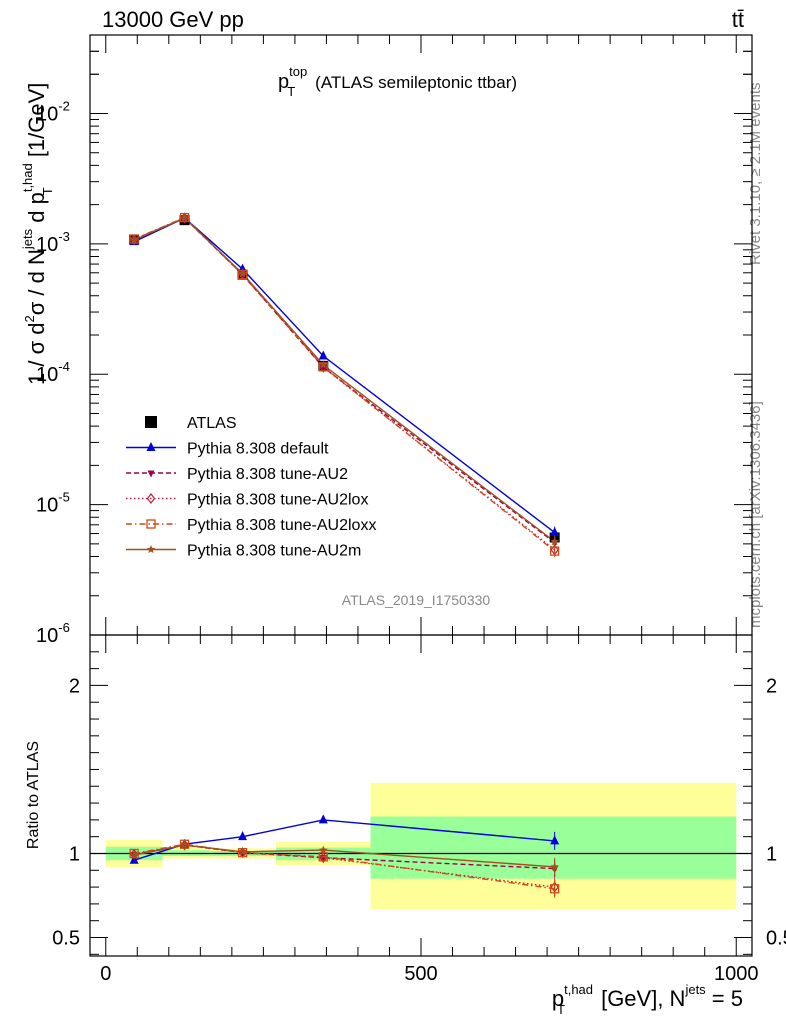 The width and height of the screenshot is (786, 1024). What do you see at coordinates (53, 633) in the screenshot?
I see `y-tick-label: 10⁻⁶` at bounding box center [53, 633].